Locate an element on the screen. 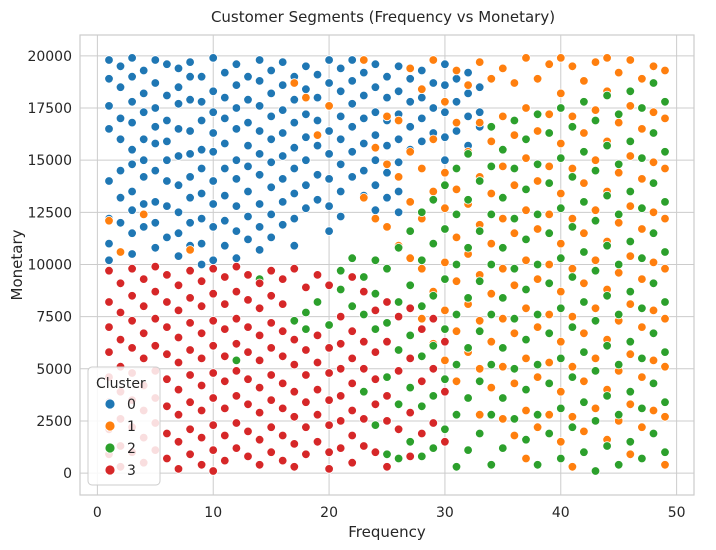 This screenshot has width=716, height=550. y-axis-title: Monetary is located at coordinates (17, 264).